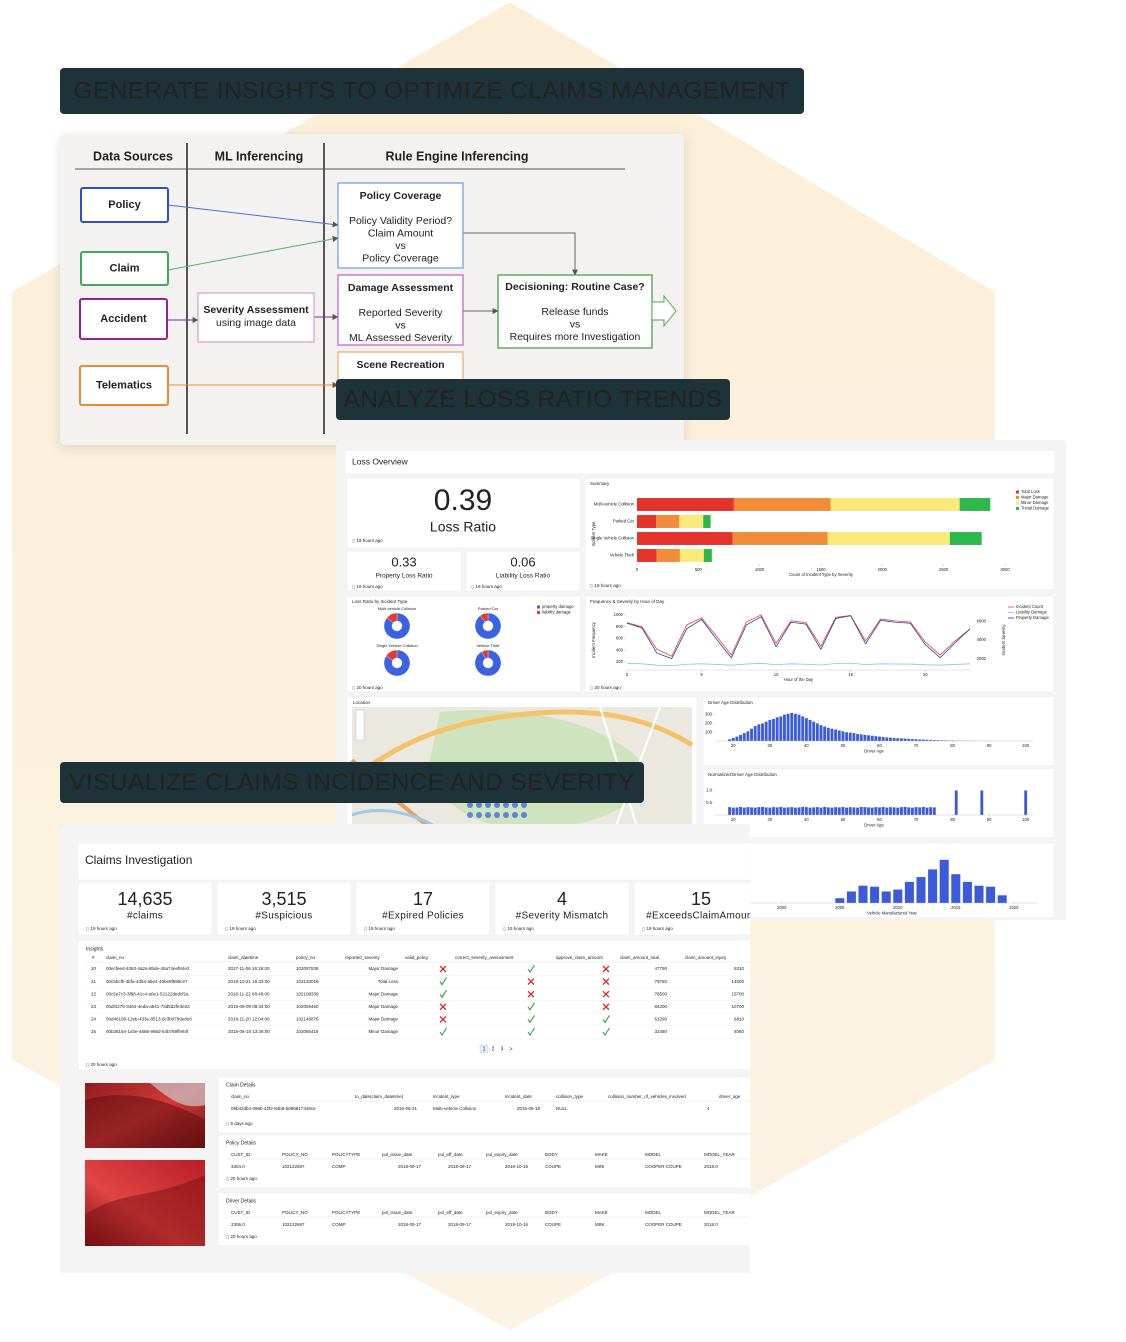 This screenshot has height=1342, width=1126. What do you see at coordinates (701, 916) in the screenshot?
I see `kpi-label: #ExceedsClaimAmount` at bounding box center [701, 916].